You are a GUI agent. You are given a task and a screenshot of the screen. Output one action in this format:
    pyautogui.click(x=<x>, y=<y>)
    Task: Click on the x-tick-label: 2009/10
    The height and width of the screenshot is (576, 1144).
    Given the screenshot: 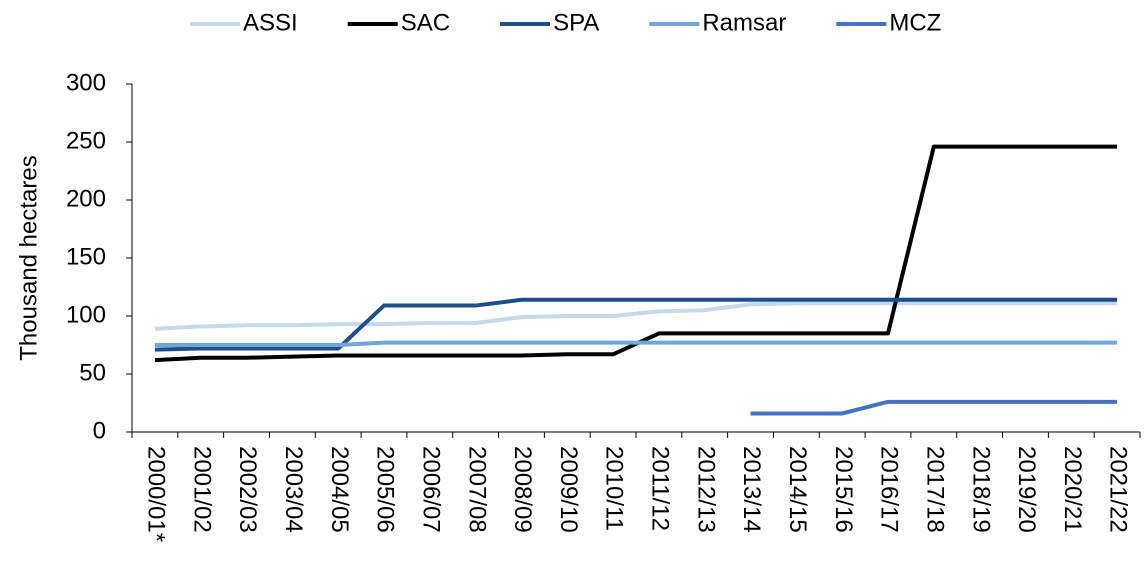 What is the action you would take?
    pyautogui.click(x=568, y=489)
    